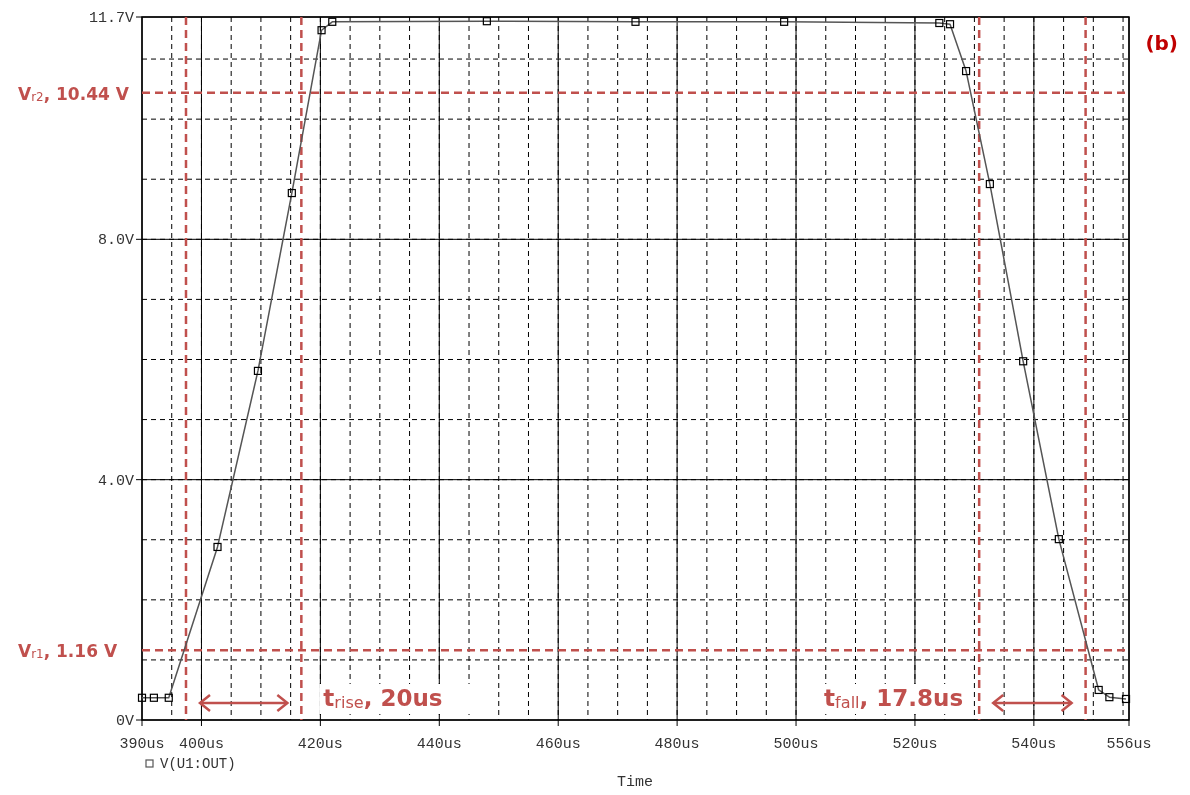 Image resolution: width=1190 pixels, height=795 pixels. Describe the element at coordinates (201, 744) in the screenshot. I see `x-tick-label: 400us` at that location.